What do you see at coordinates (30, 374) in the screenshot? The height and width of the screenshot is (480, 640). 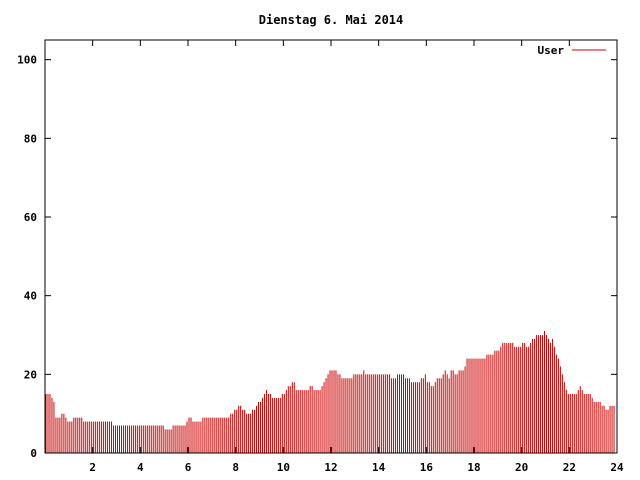 I see `y-tick-label: 20` at bounding box center [30, 374].